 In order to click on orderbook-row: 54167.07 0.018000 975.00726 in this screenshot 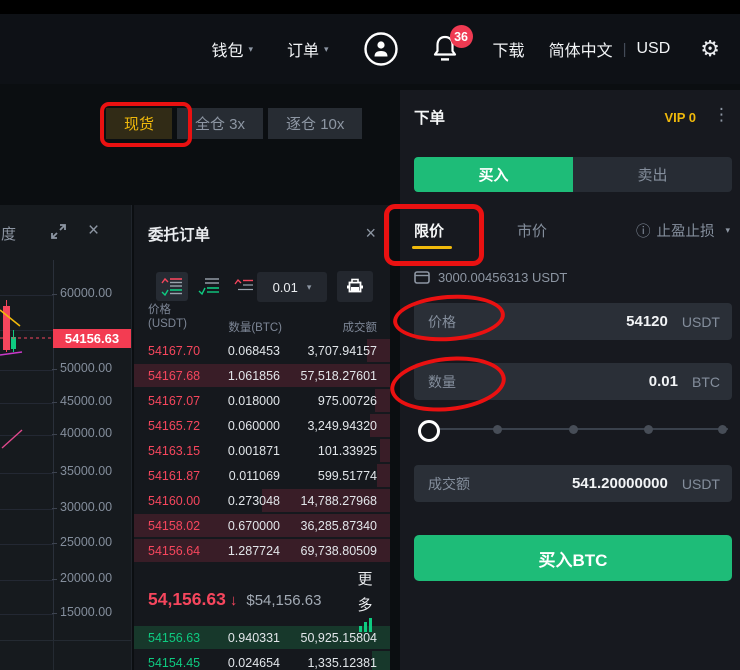, I will do `click(262, 400)`.